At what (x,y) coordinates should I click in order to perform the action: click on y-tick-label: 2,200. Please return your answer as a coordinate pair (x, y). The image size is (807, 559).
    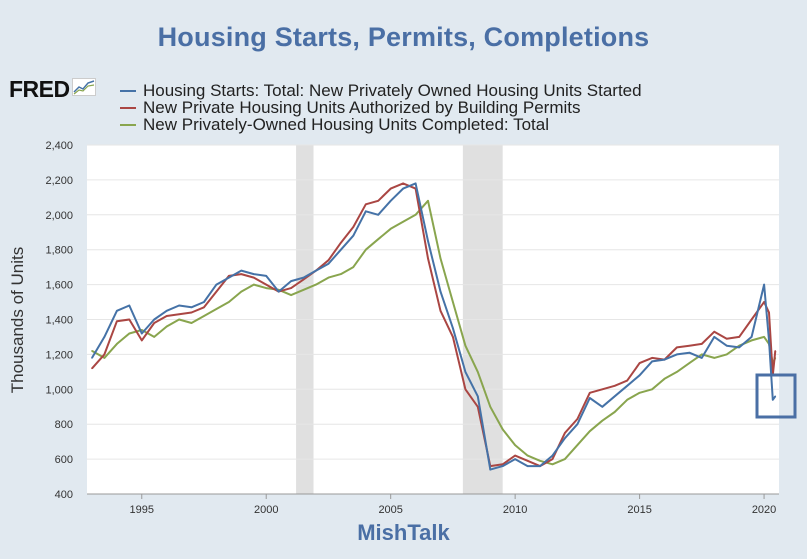
    Looking at the image, I should click on (59, 181).